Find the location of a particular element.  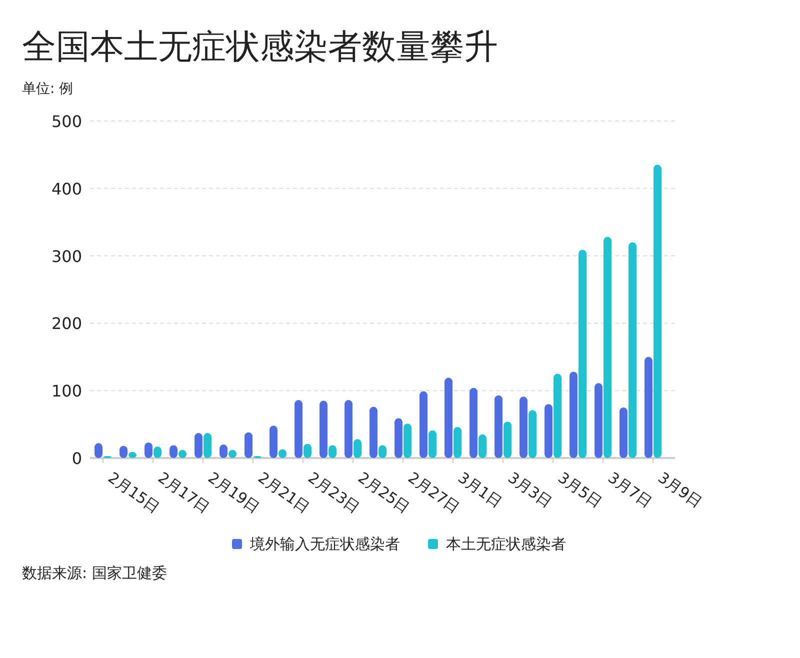

legend-label: 本土无症状感染者 is located at coordinates (506, 544).